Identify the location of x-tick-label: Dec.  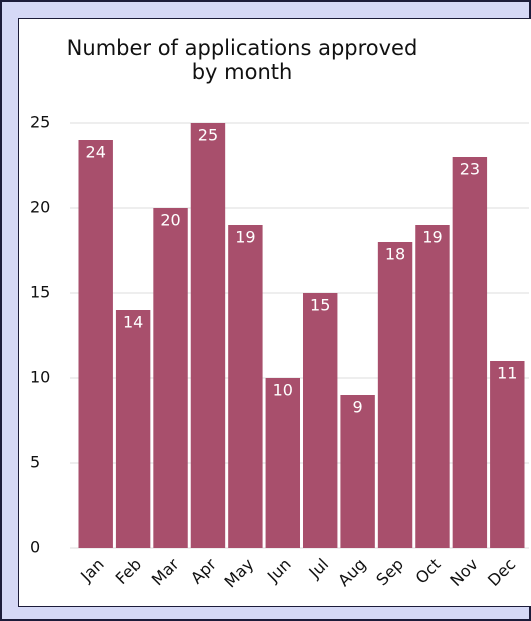
(501, 572).